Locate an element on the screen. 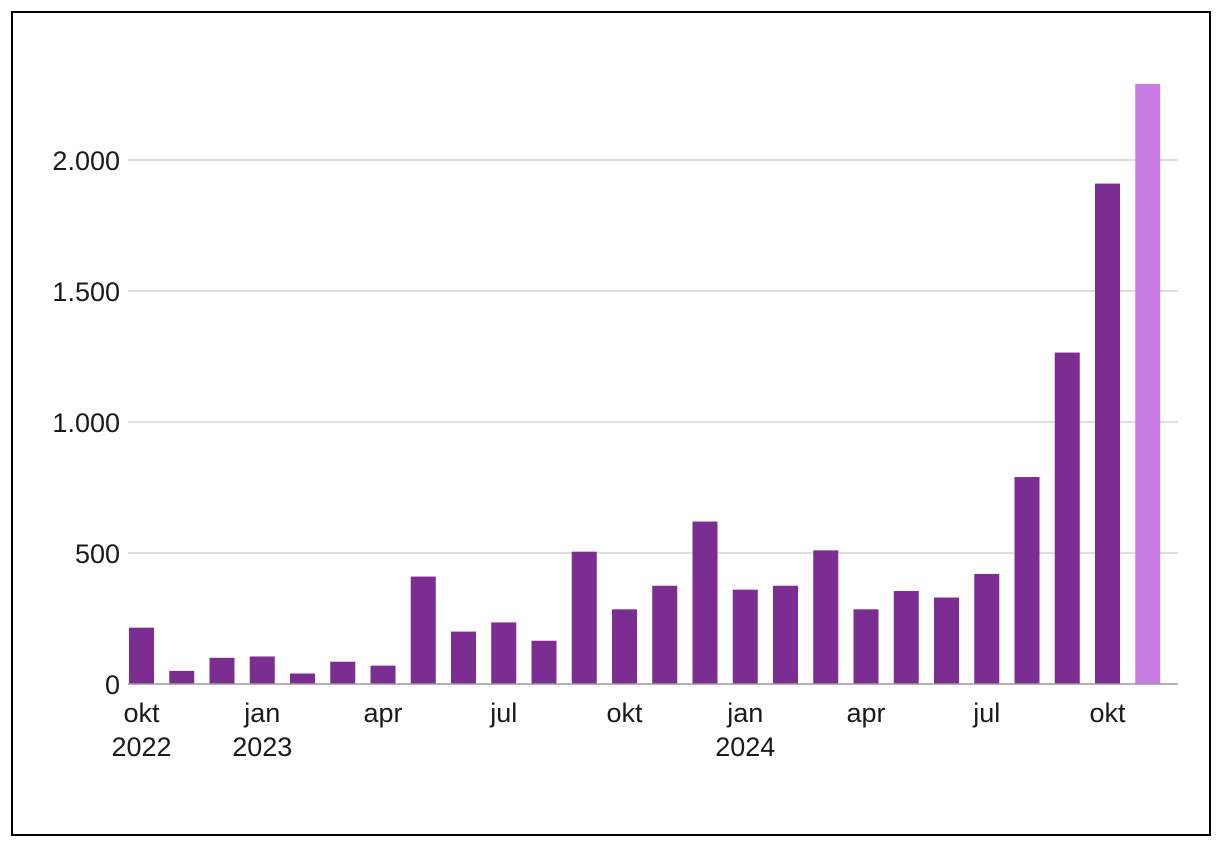 The image size is (1220, 848). x-tick-year-label: 2023 is located at coordinates (262, 747).